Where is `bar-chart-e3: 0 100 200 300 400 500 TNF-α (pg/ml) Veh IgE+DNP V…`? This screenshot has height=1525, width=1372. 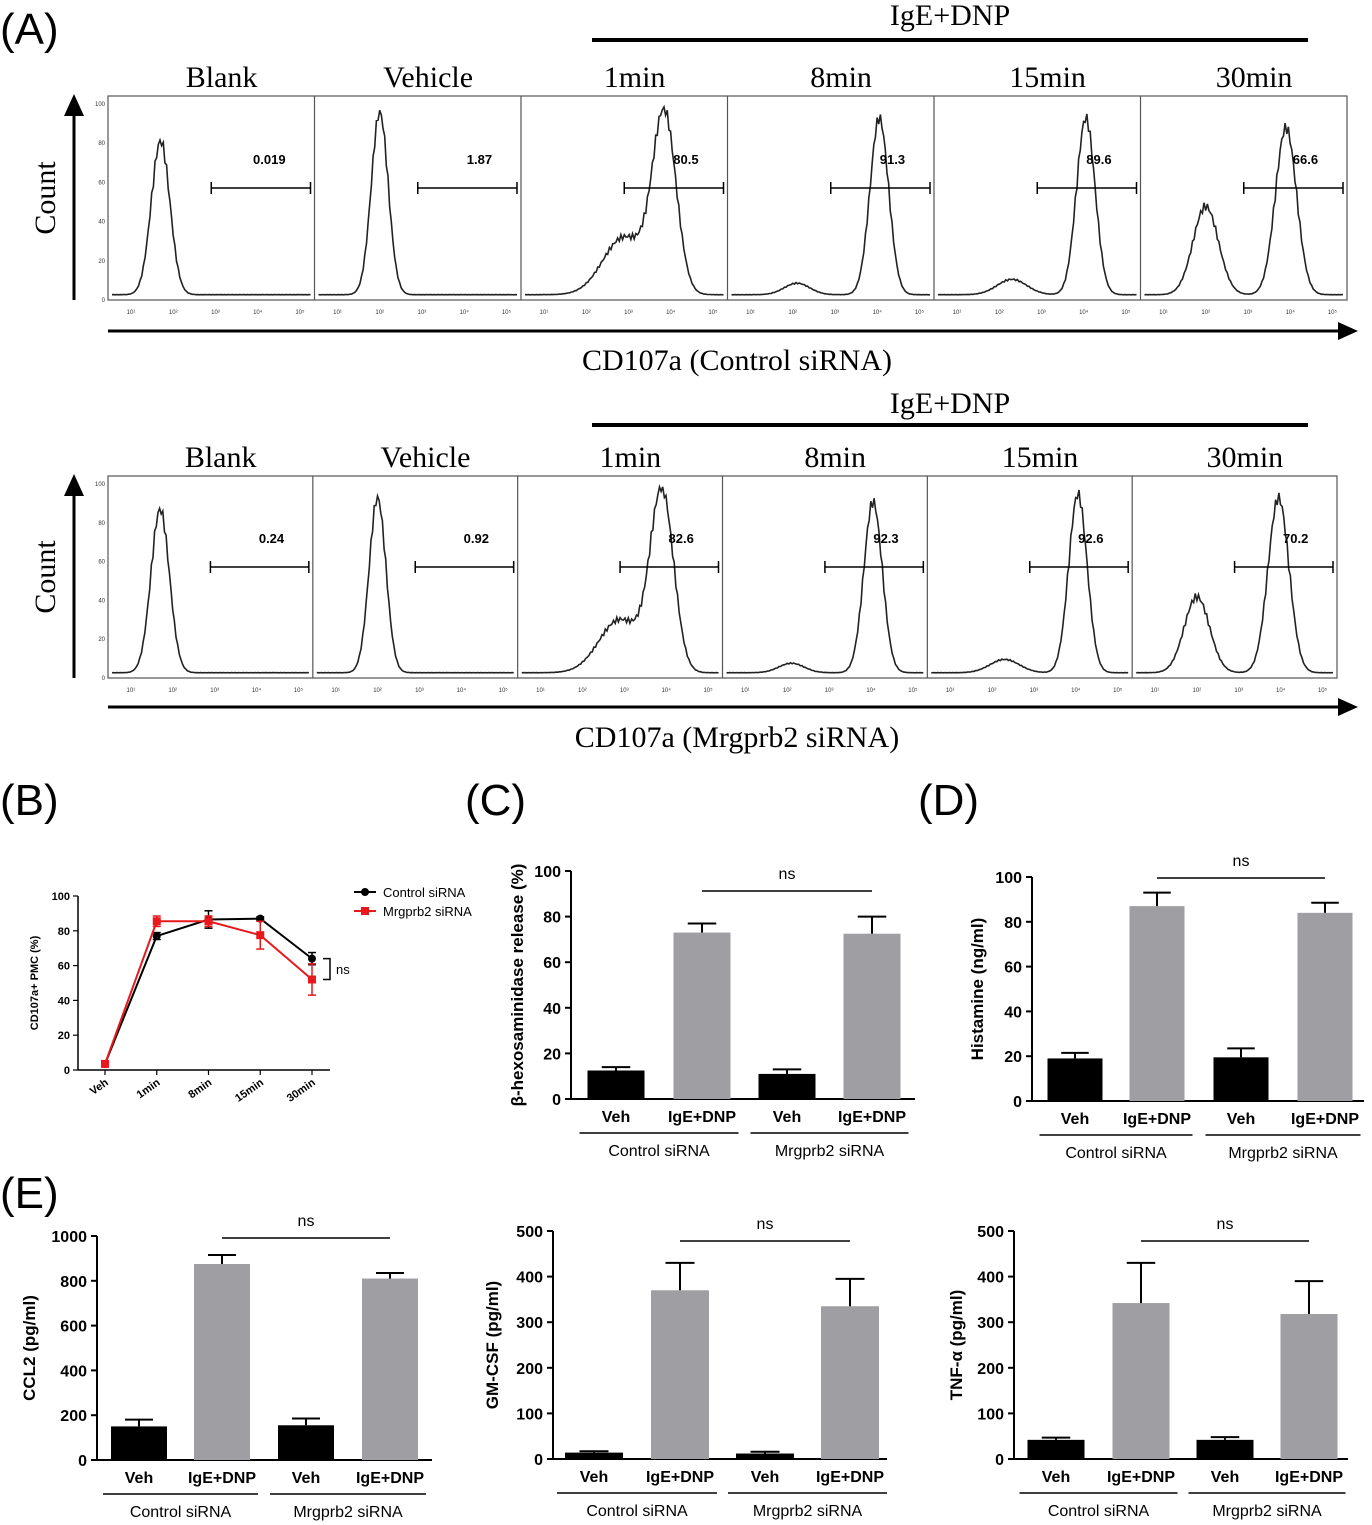
bar-chart-e3: 0 100 200 300 400 500 TNF-α (pg/ml) Veh IgE+DNP V… is located at coordinates (1147, 1368).